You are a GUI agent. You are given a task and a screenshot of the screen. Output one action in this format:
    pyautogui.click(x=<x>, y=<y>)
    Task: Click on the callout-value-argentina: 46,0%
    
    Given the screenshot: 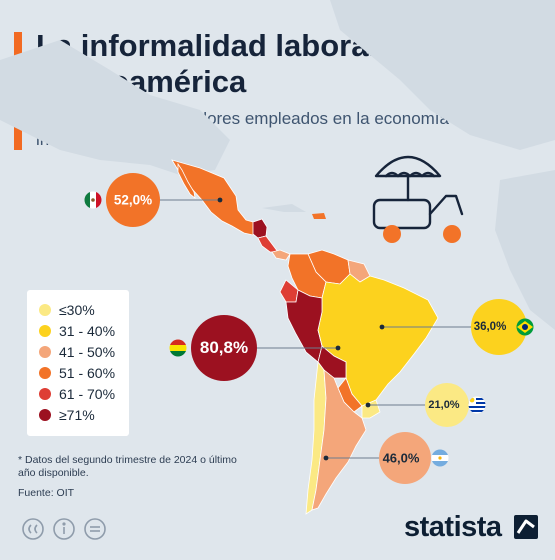 What is the action you would take?
    pyautogui.click(x=401, y=458)
    